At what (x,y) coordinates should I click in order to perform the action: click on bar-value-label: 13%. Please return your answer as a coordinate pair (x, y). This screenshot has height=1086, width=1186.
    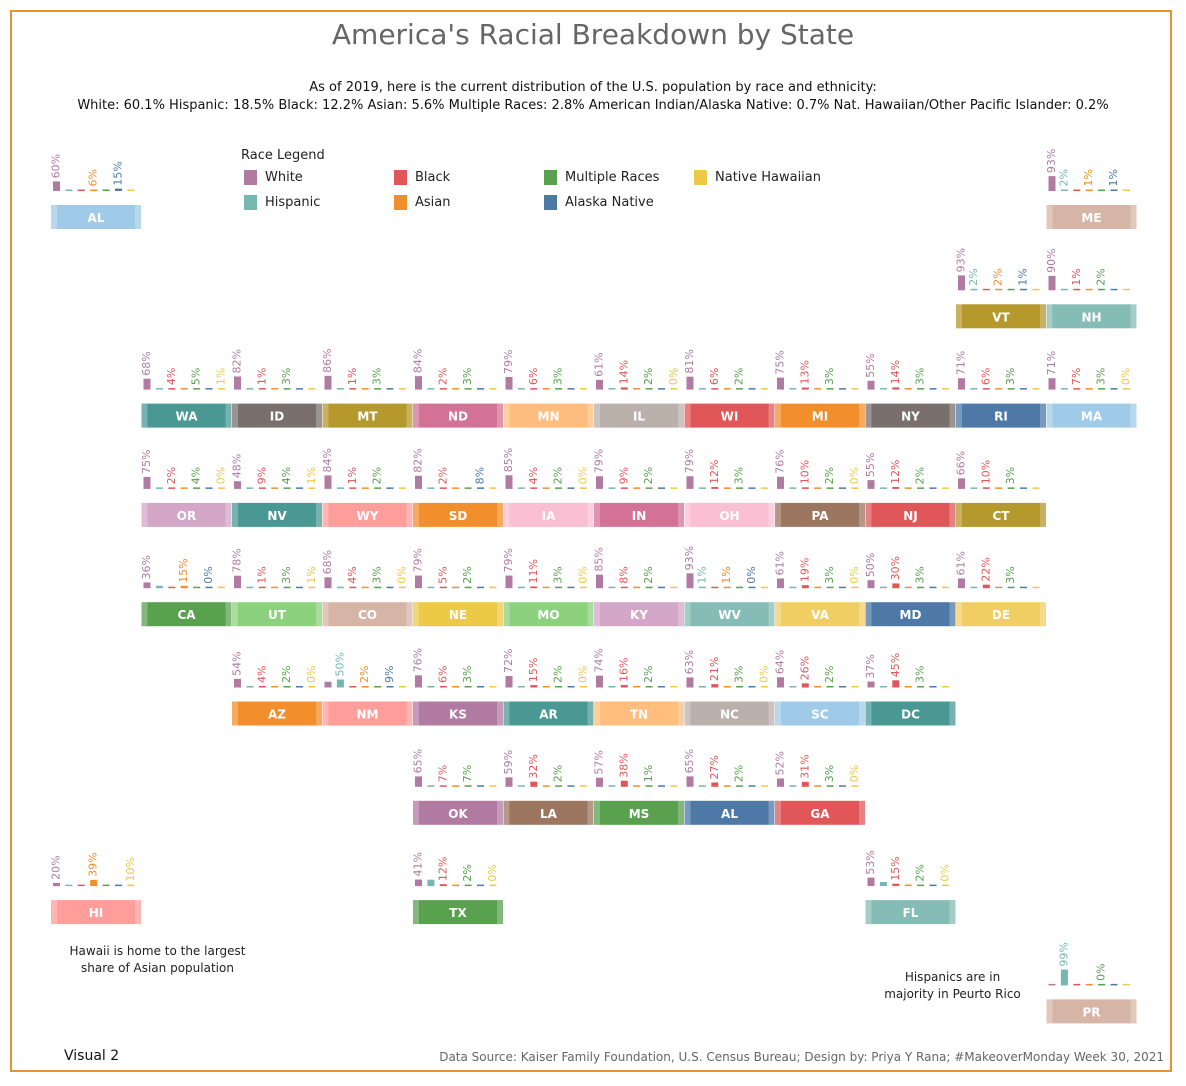
    Looking at the image, I should click on (804, 372).